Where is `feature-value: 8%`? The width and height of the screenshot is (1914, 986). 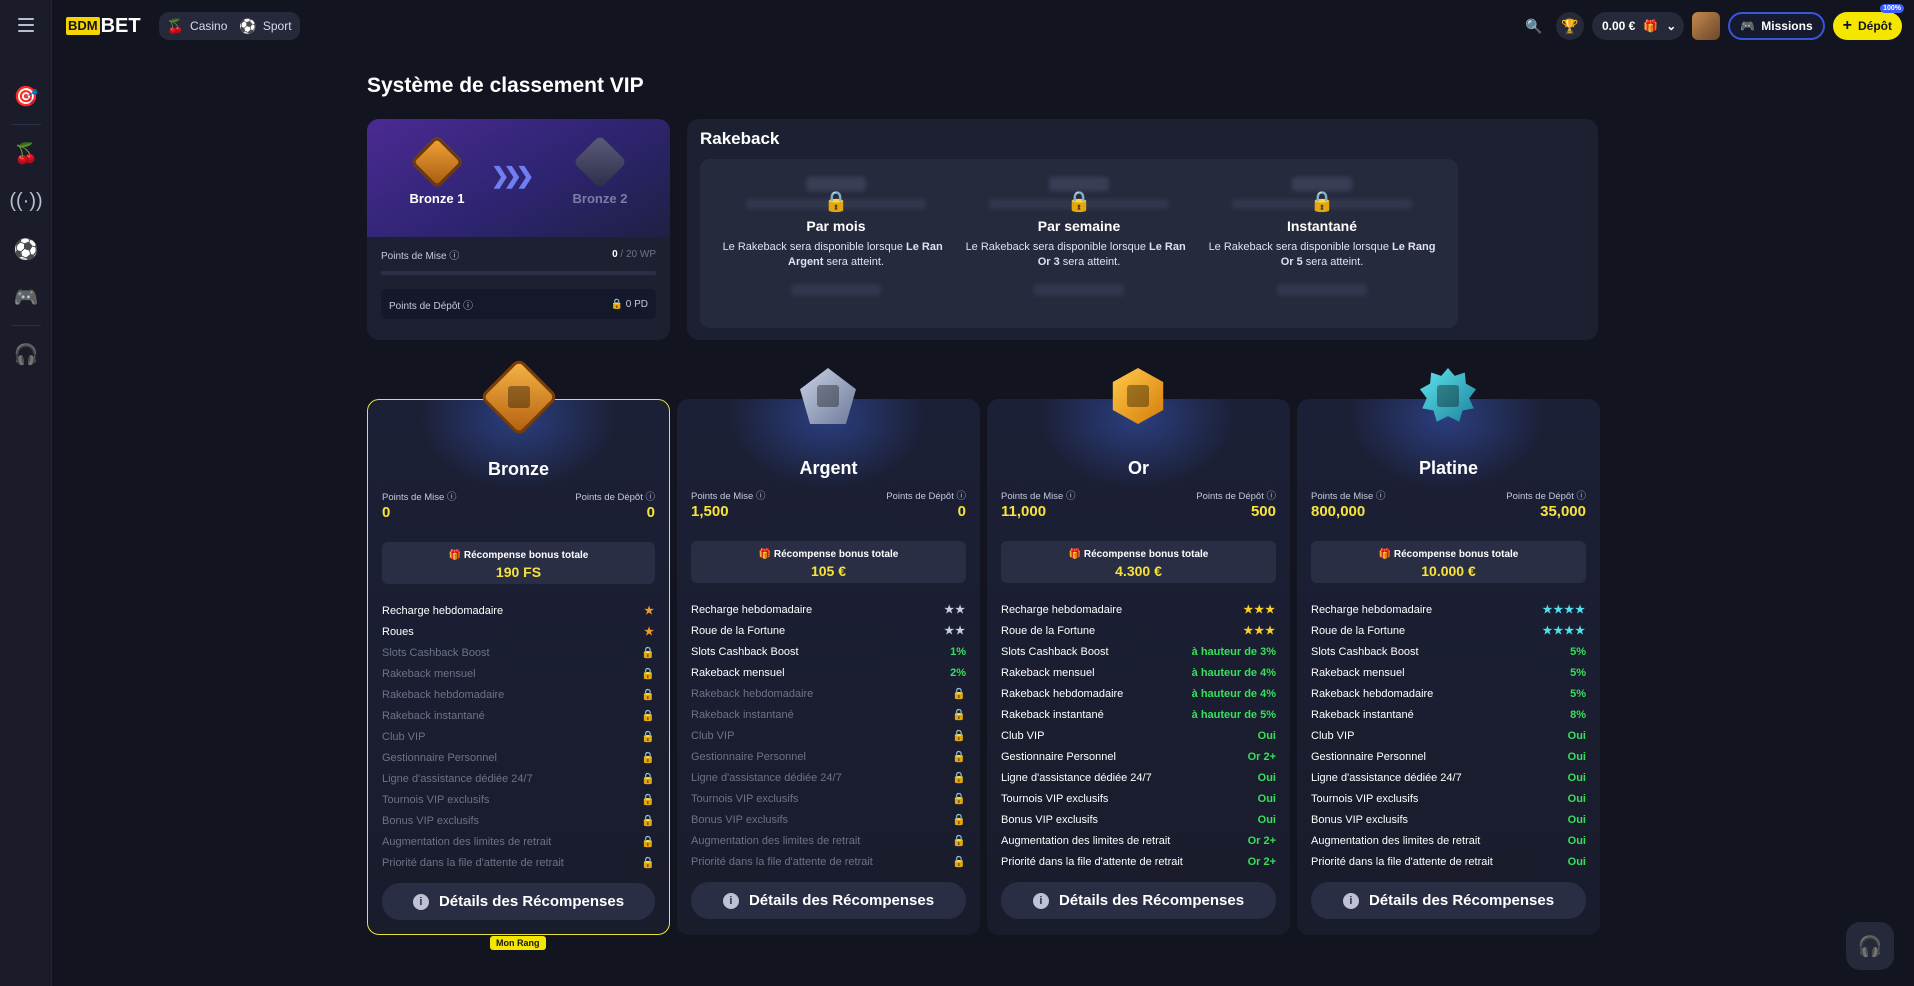
feature-value: 8% is located at coordinates (1578, 714).